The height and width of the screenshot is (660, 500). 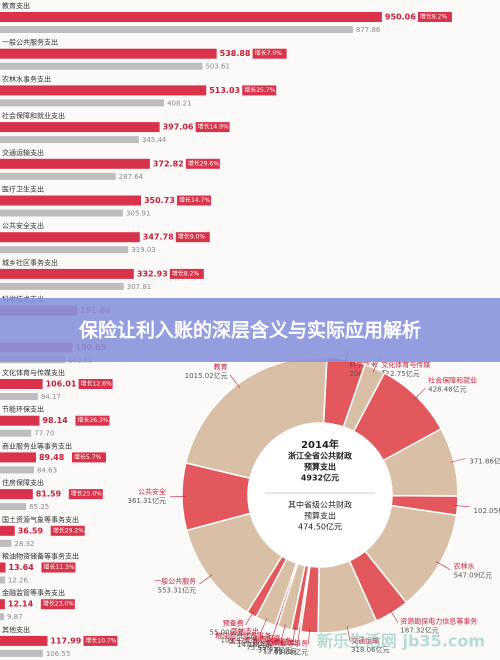 What do you see at coordinates (401, 641) in the screenshot?
I see `watermark: 新乐生活网 jb35.com` at bounding box center [401, 641].